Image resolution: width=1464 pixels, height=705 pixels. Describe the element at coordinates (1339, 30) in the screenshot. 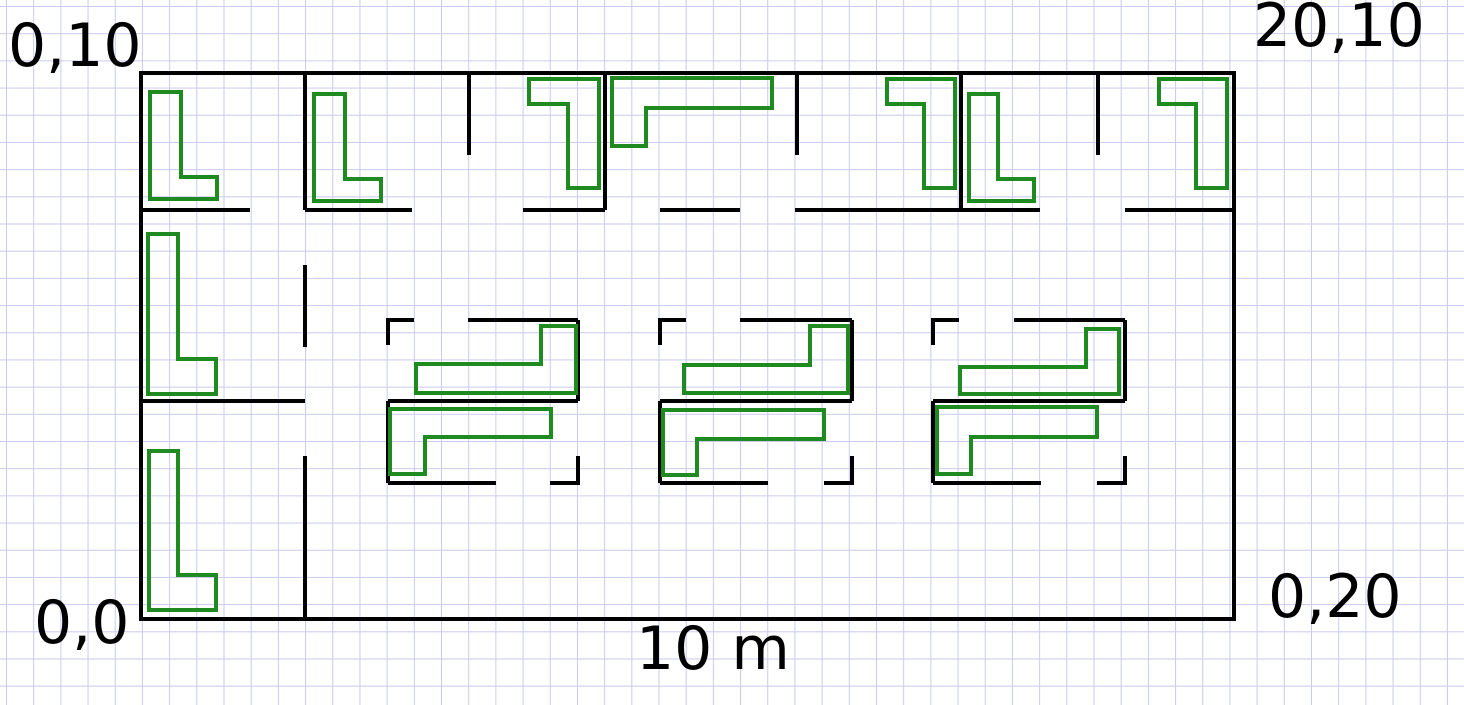

I see `corner-label-top-right: 20,10` at that location.